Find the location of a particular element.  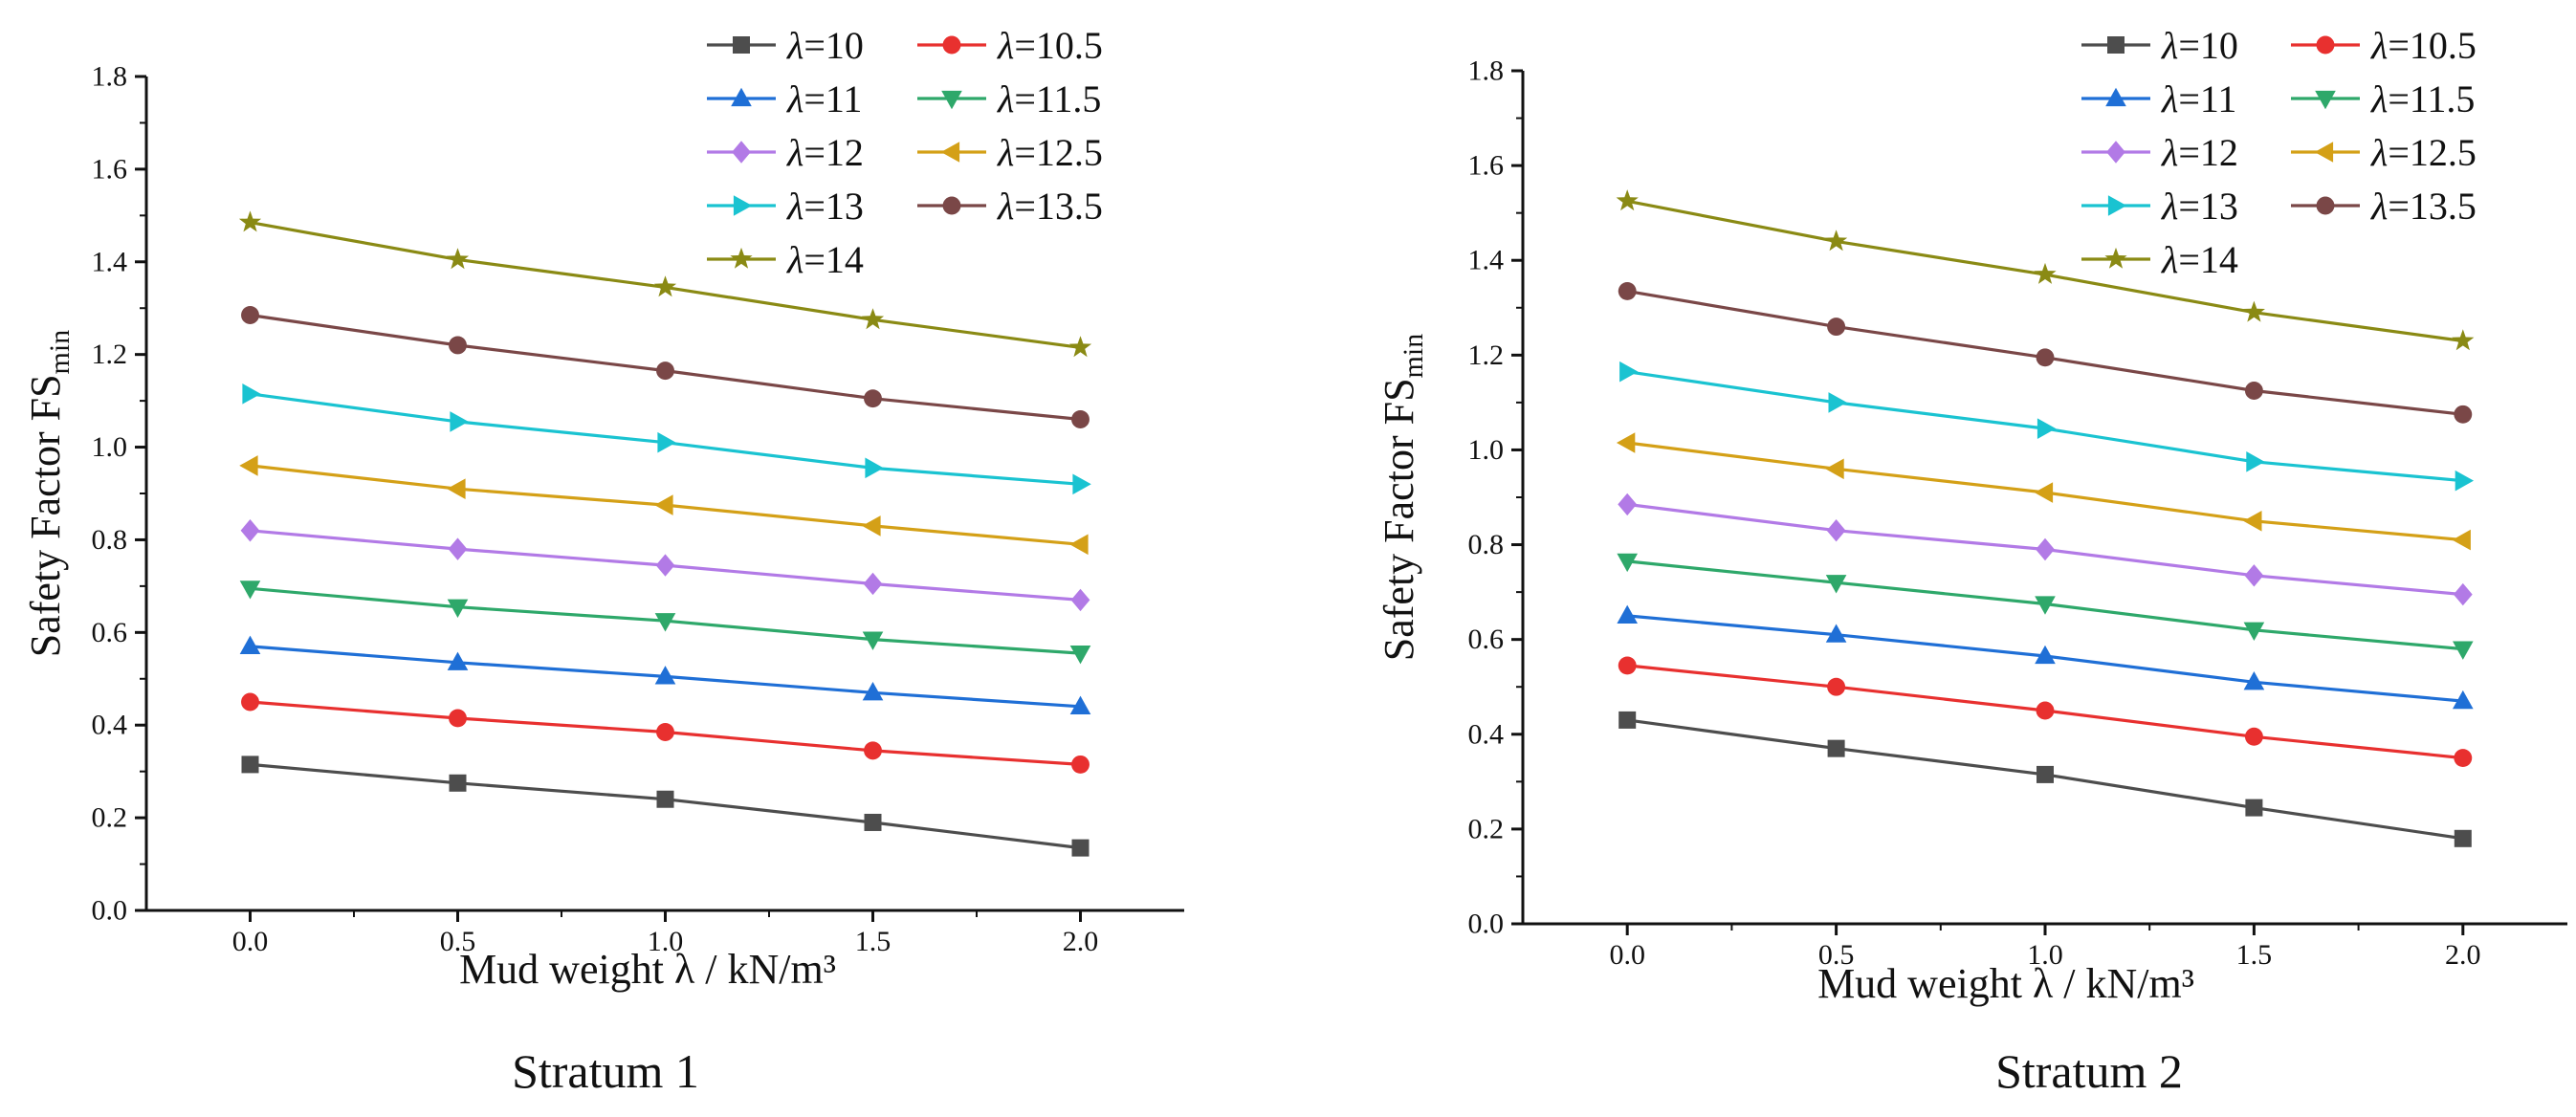

y-tick-label: 1.2 is located at coordinates (1486, 355).